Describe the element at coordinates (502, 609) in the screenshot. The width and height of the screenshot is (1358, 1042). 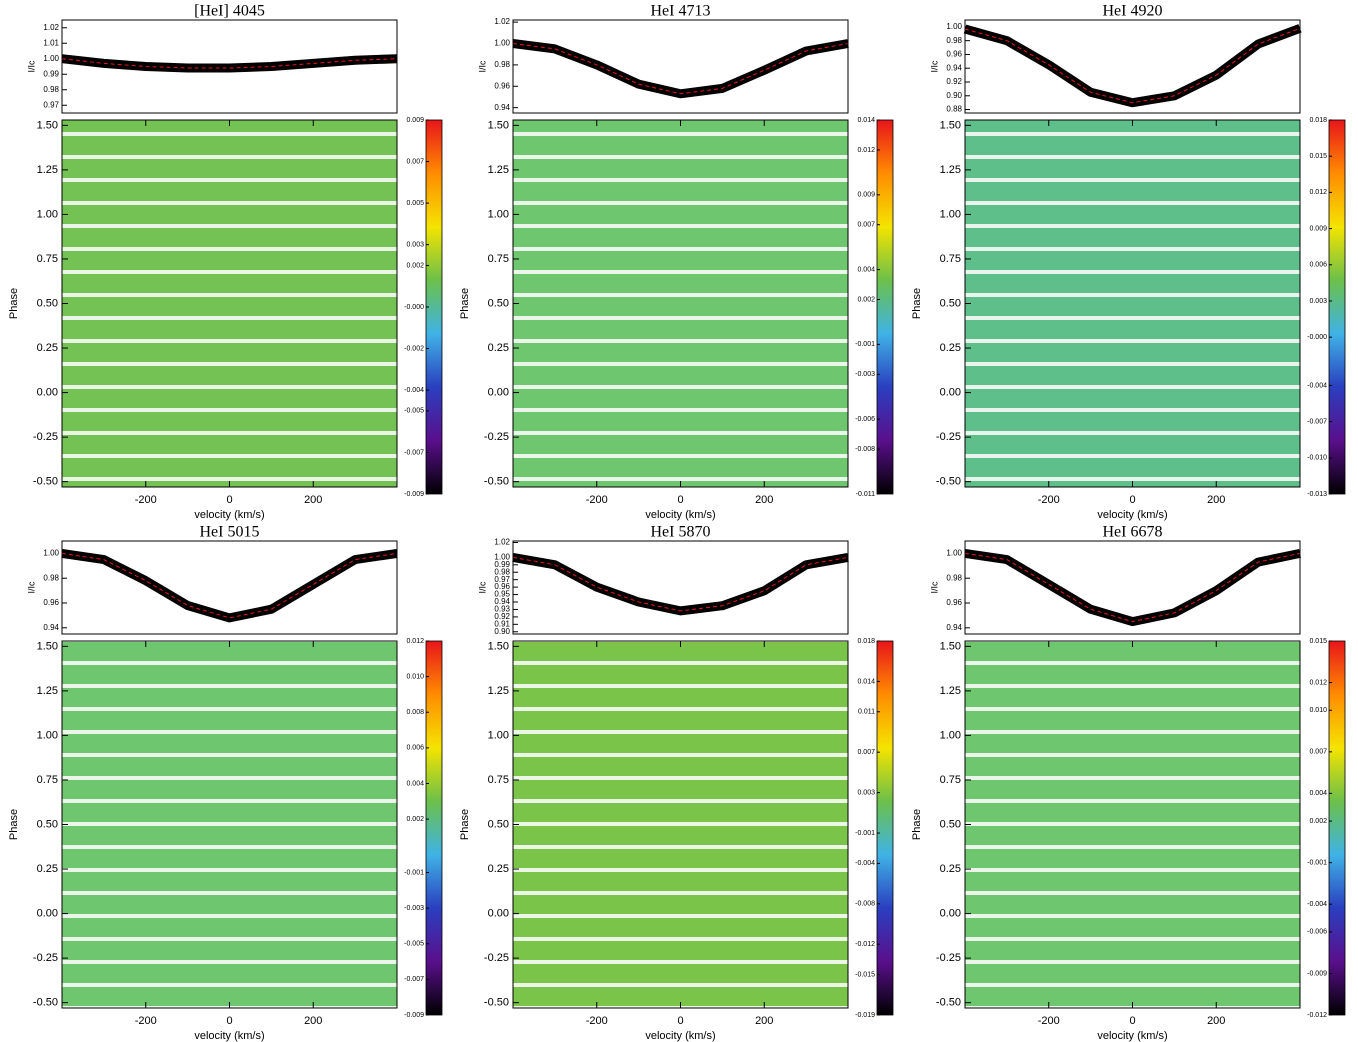
I see `y-tick-label: 0.93` at that location.